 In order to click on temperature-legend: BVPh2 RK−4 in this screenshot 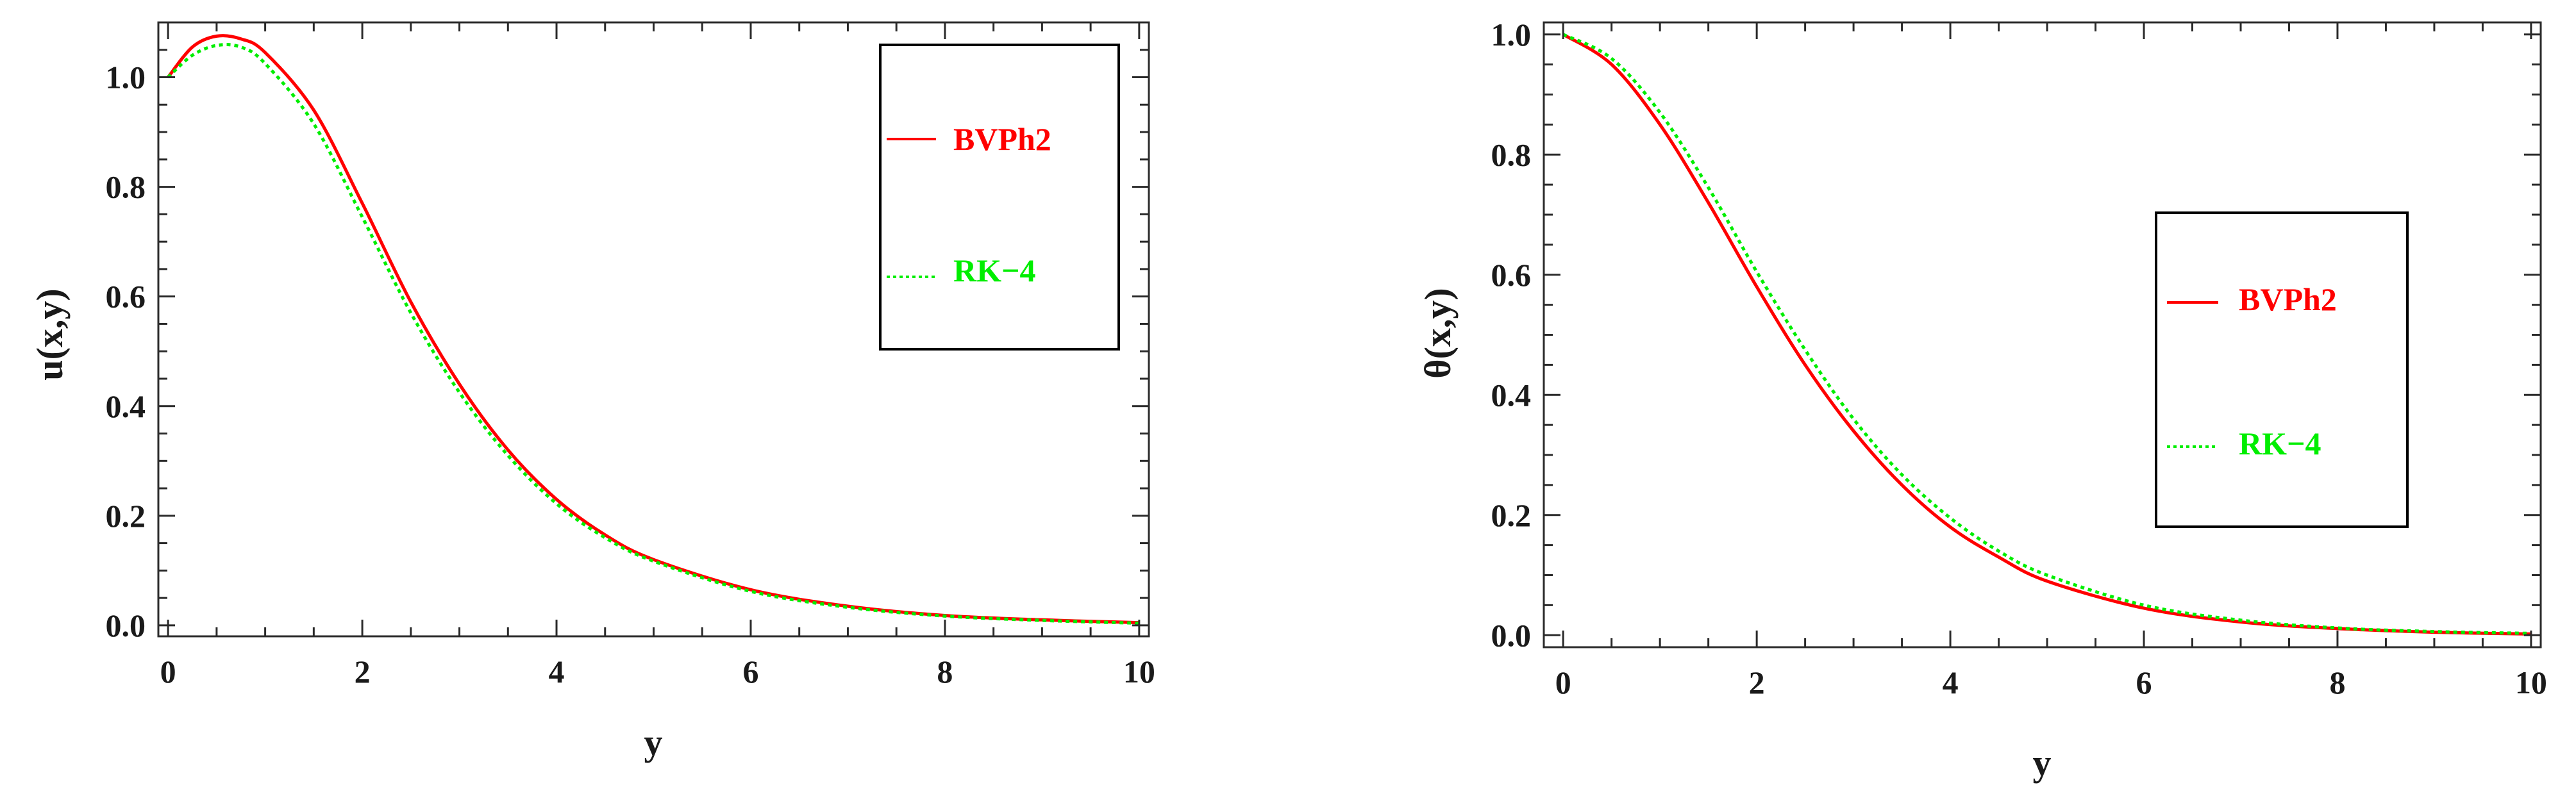, I will do `click(2282, 369)`.